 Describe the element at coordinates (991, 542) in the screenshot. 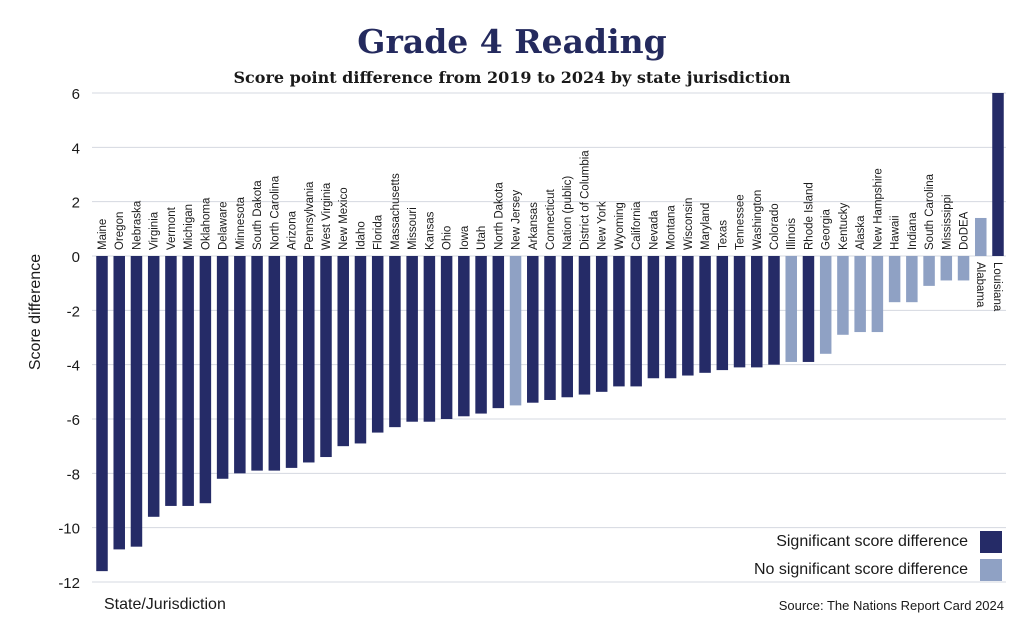

I see `legend-swatch-significant` at that location.